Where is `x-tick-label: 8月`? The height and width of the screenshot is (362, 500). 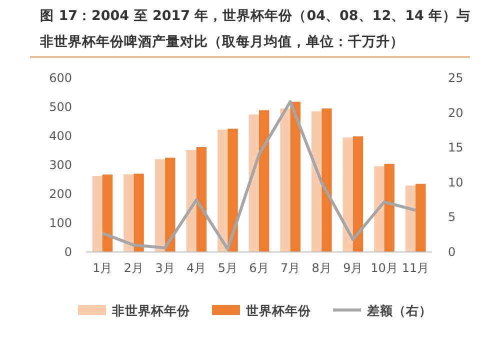
x-tick-label: 8月 is located at coordinates (322, 268).